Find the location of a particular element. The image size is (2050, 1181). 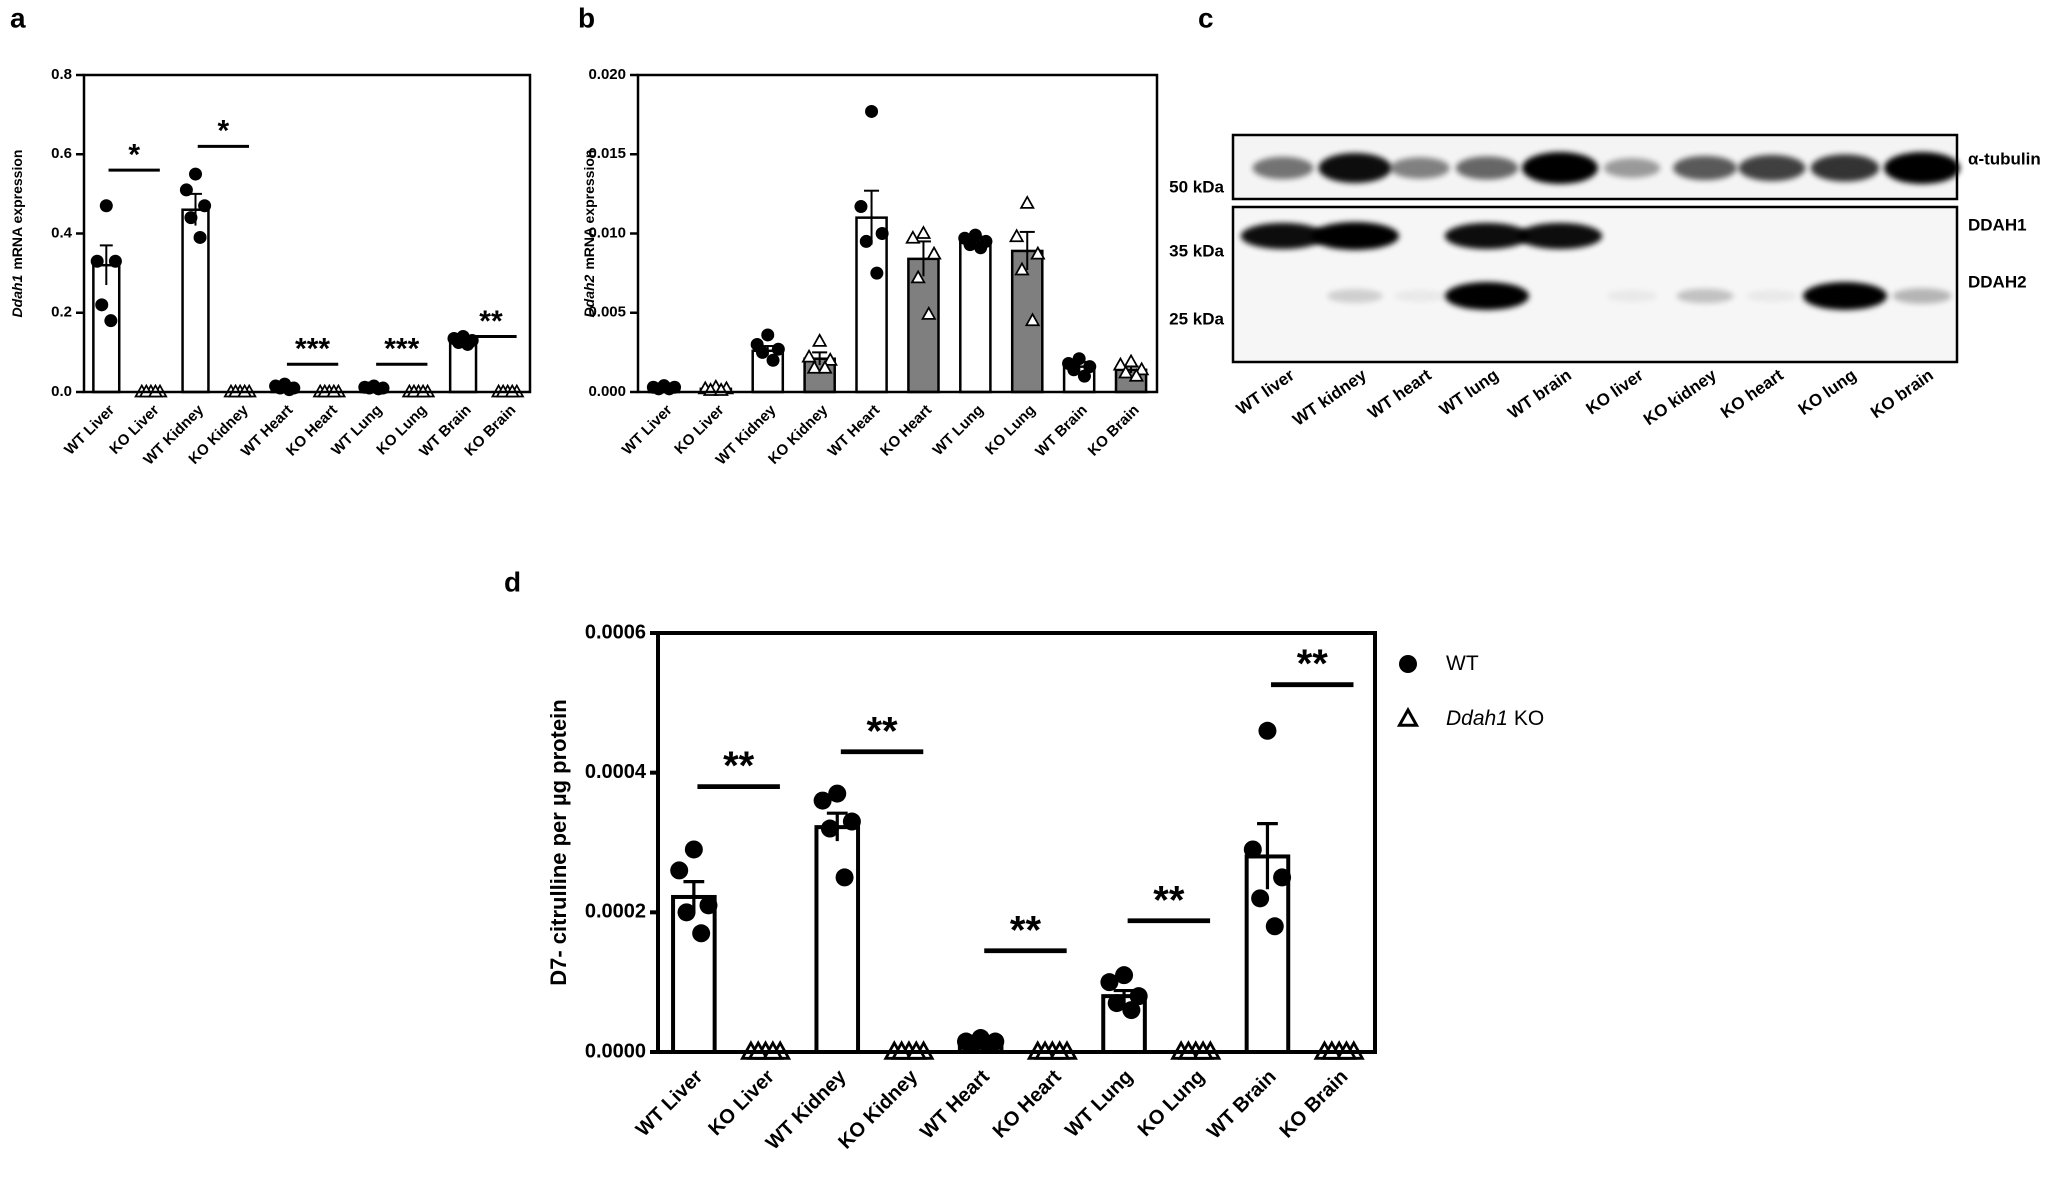

y-axis-label: Ddah2 mRNA expression is located at coordinates (589, 234).